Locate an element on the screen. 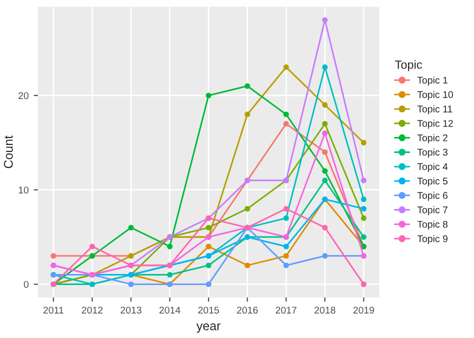  legend-label: Topic 2 is located at coordinates (432, 139).